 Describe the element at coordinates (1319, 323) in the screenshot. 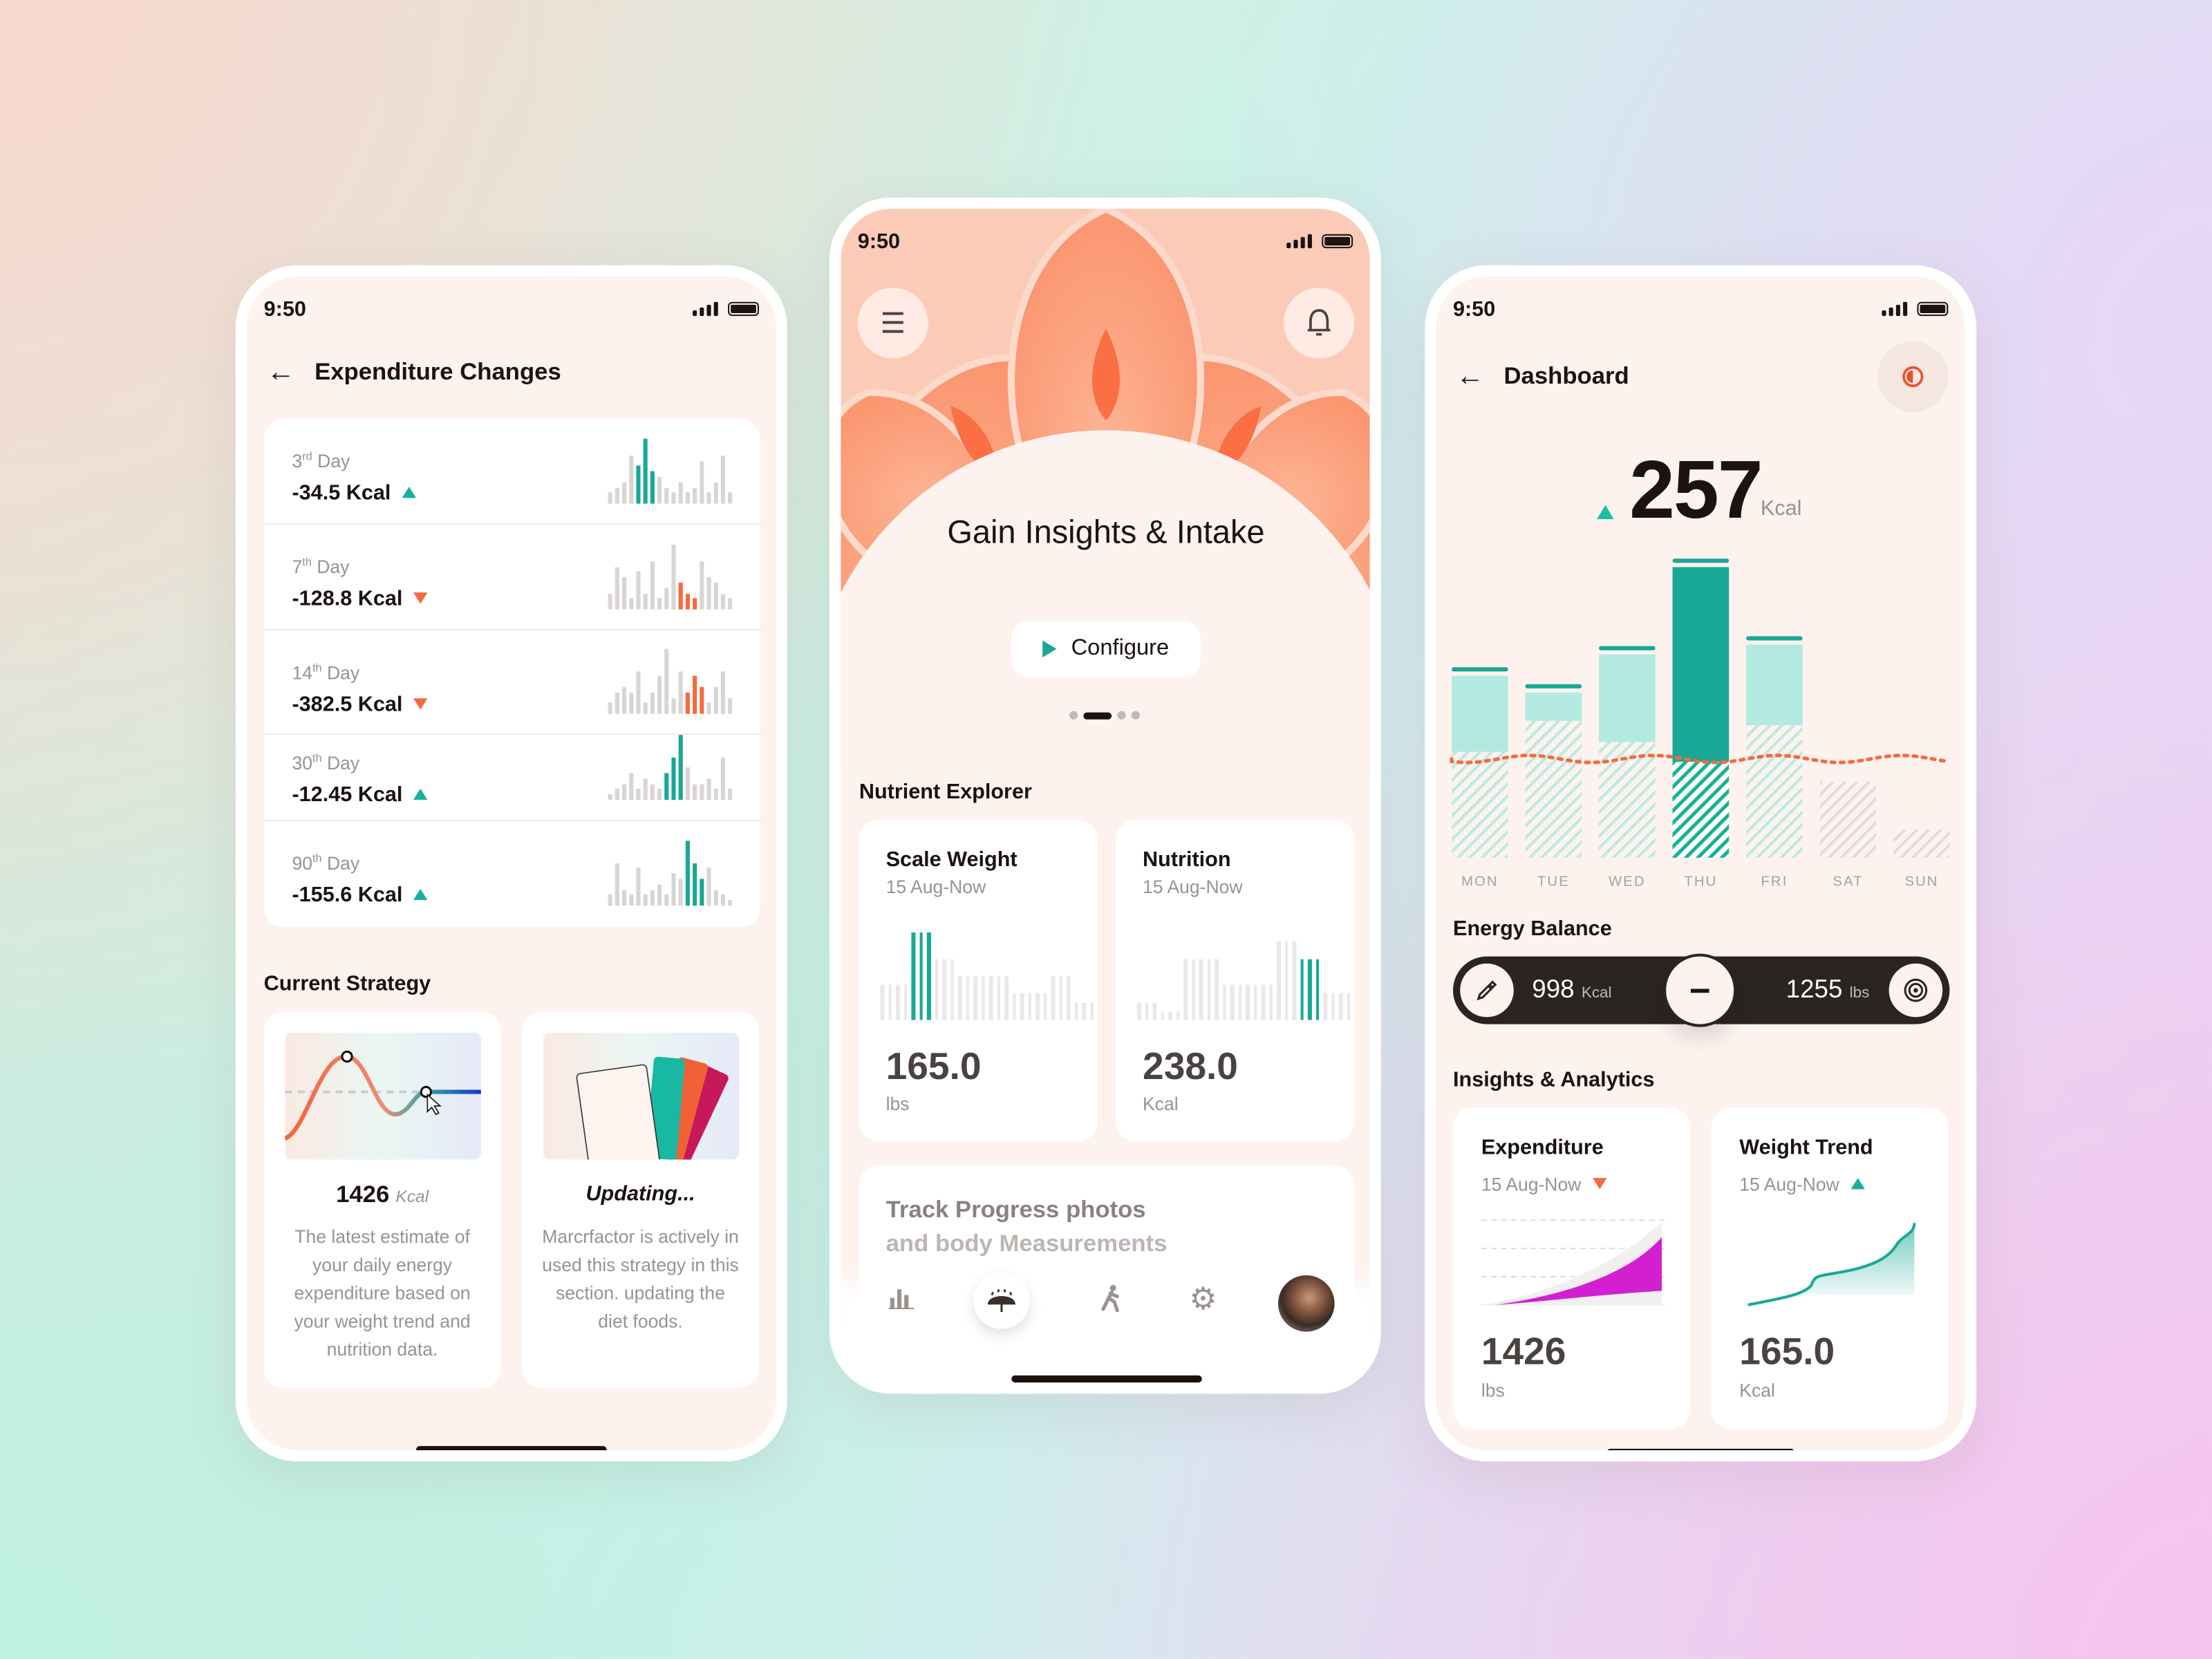

I see `notifications-button` at that location.